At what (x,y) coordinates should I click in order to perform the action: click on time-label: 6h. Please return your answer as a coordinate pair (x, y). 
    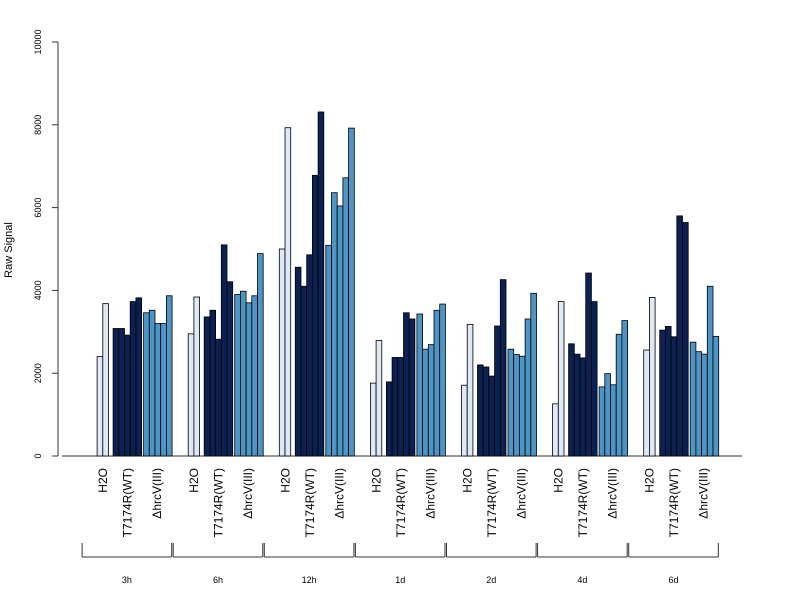
    Looking at the image, I should click on (218, 580).